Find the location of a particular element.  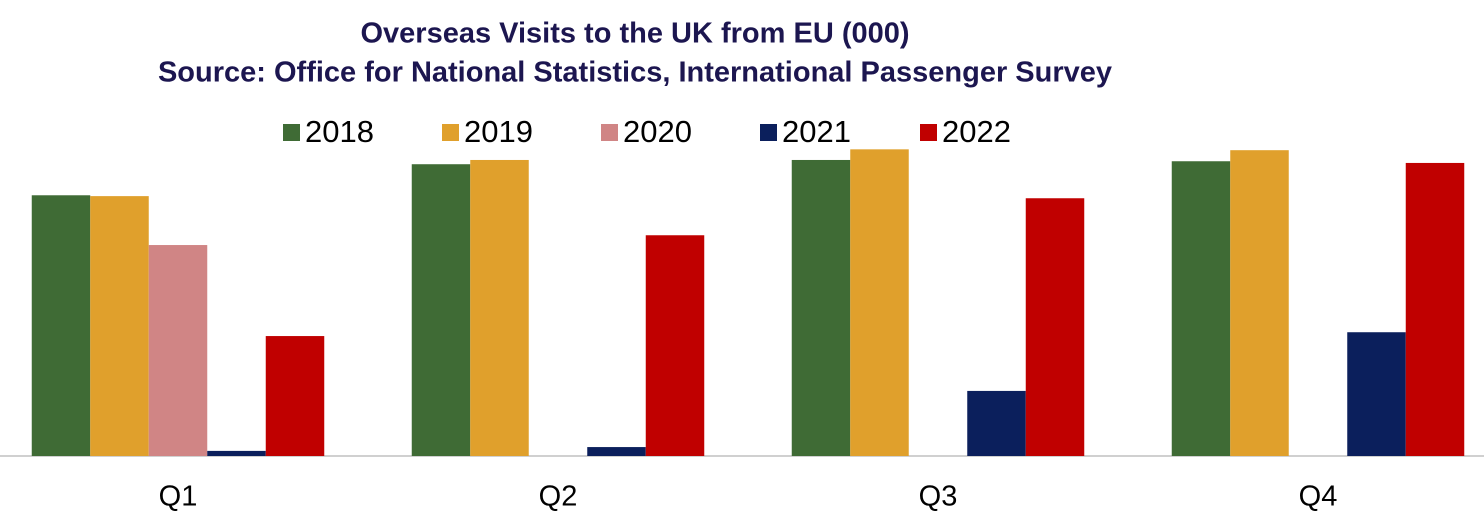

legend-label: 2019 is located at coordinates (498, 131).